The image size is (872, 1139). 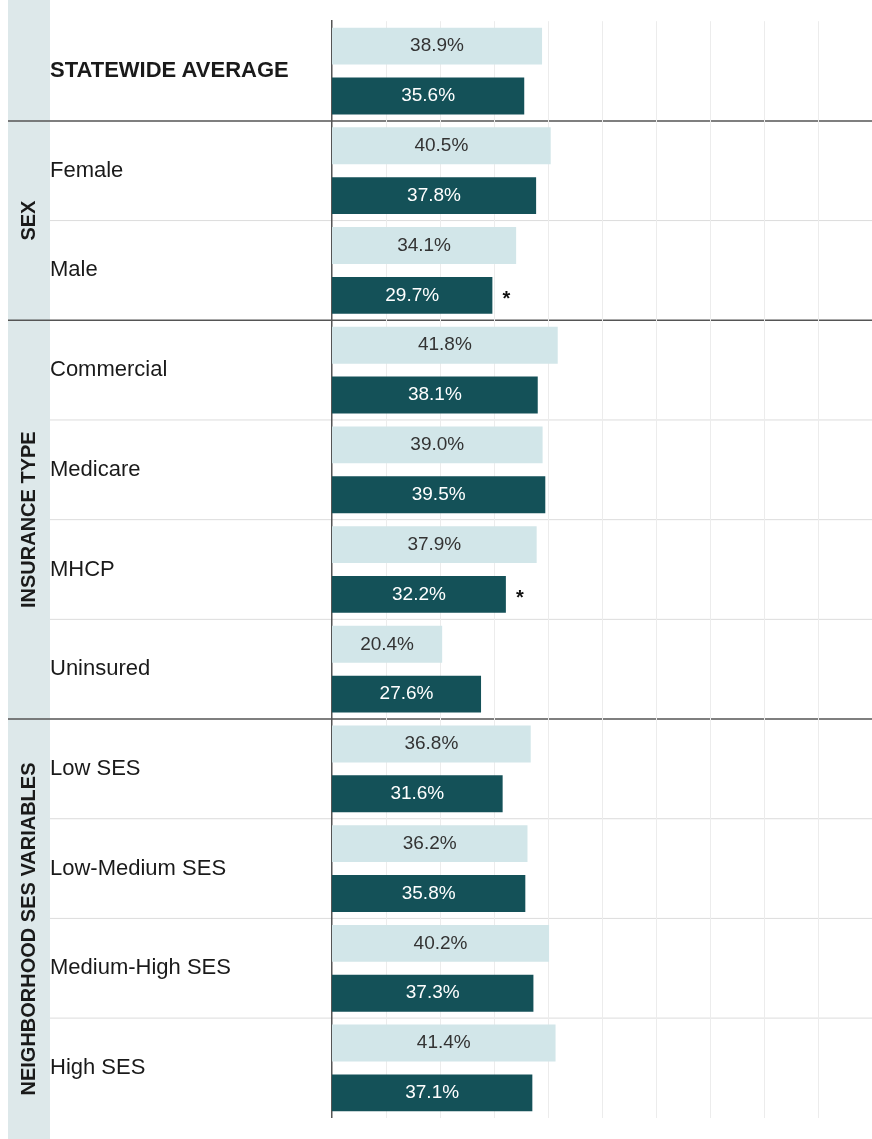 I want to click on data-label: 40.5%, so click(x=441, y=145).